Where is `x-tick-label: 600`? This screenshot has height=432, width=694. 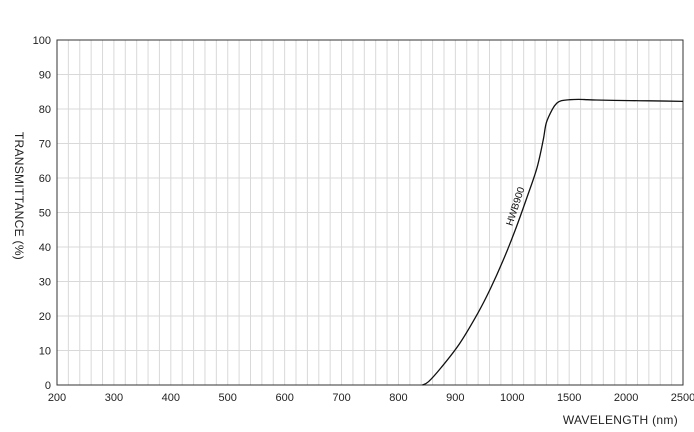
x-tick-label: 600 is located at coordinates (284, 398).